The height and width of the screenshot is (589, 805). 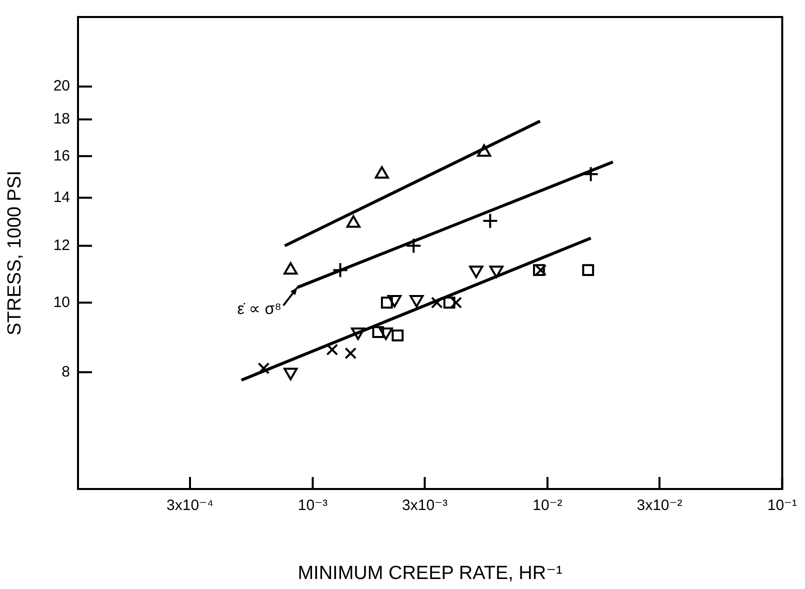 I want to click on y-tick-label: 16, so click(x=61, y=155).